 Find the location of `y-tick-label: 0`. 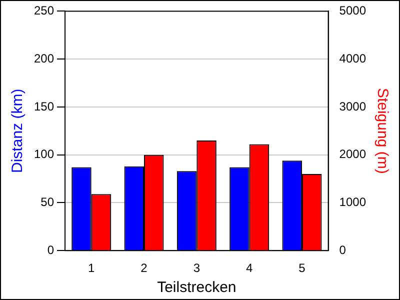

y-tick-label: 0 is located at coordinates (50, 249).